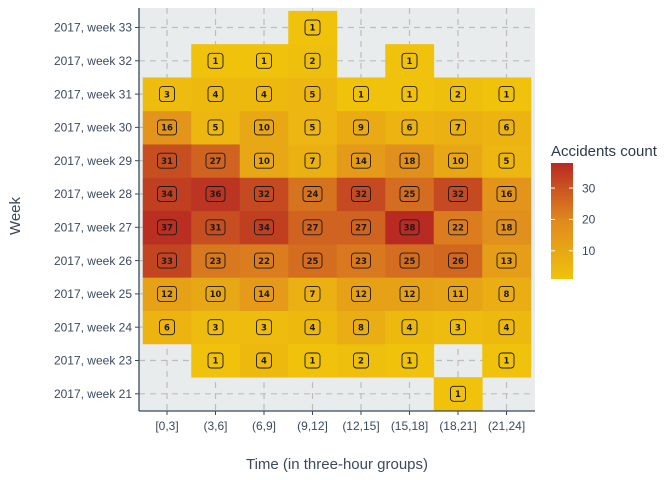  I want to click on y-tick-label: 2017, week 25, so click(93, 294).